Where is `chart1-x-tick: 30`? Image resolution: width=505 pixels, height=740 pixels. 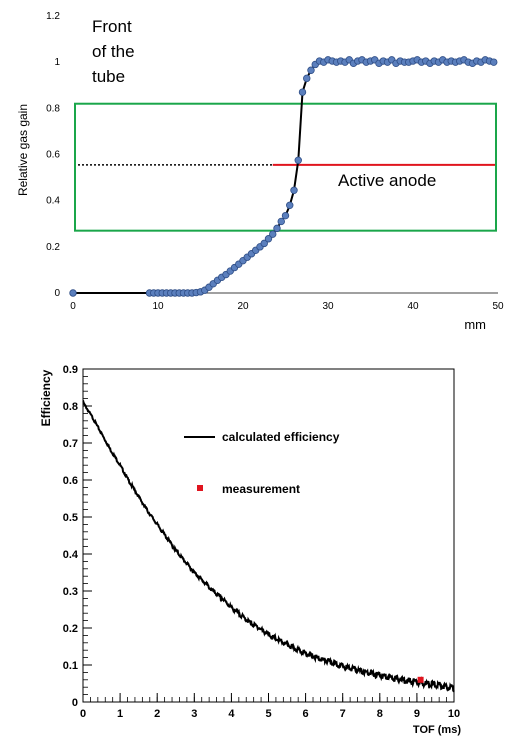 chart1-x-tick: 30 is located at coordinates (328, 306).